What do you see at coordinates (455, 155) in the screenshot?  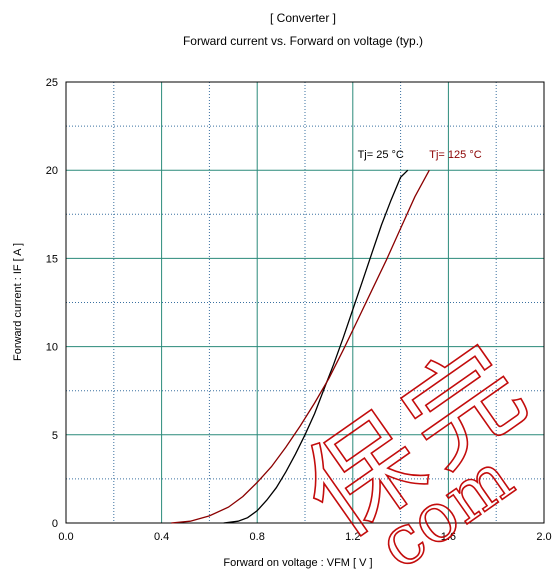 I see `series-annotation-tj125: Tj= 125 °C` at bounding box center [455, 155].